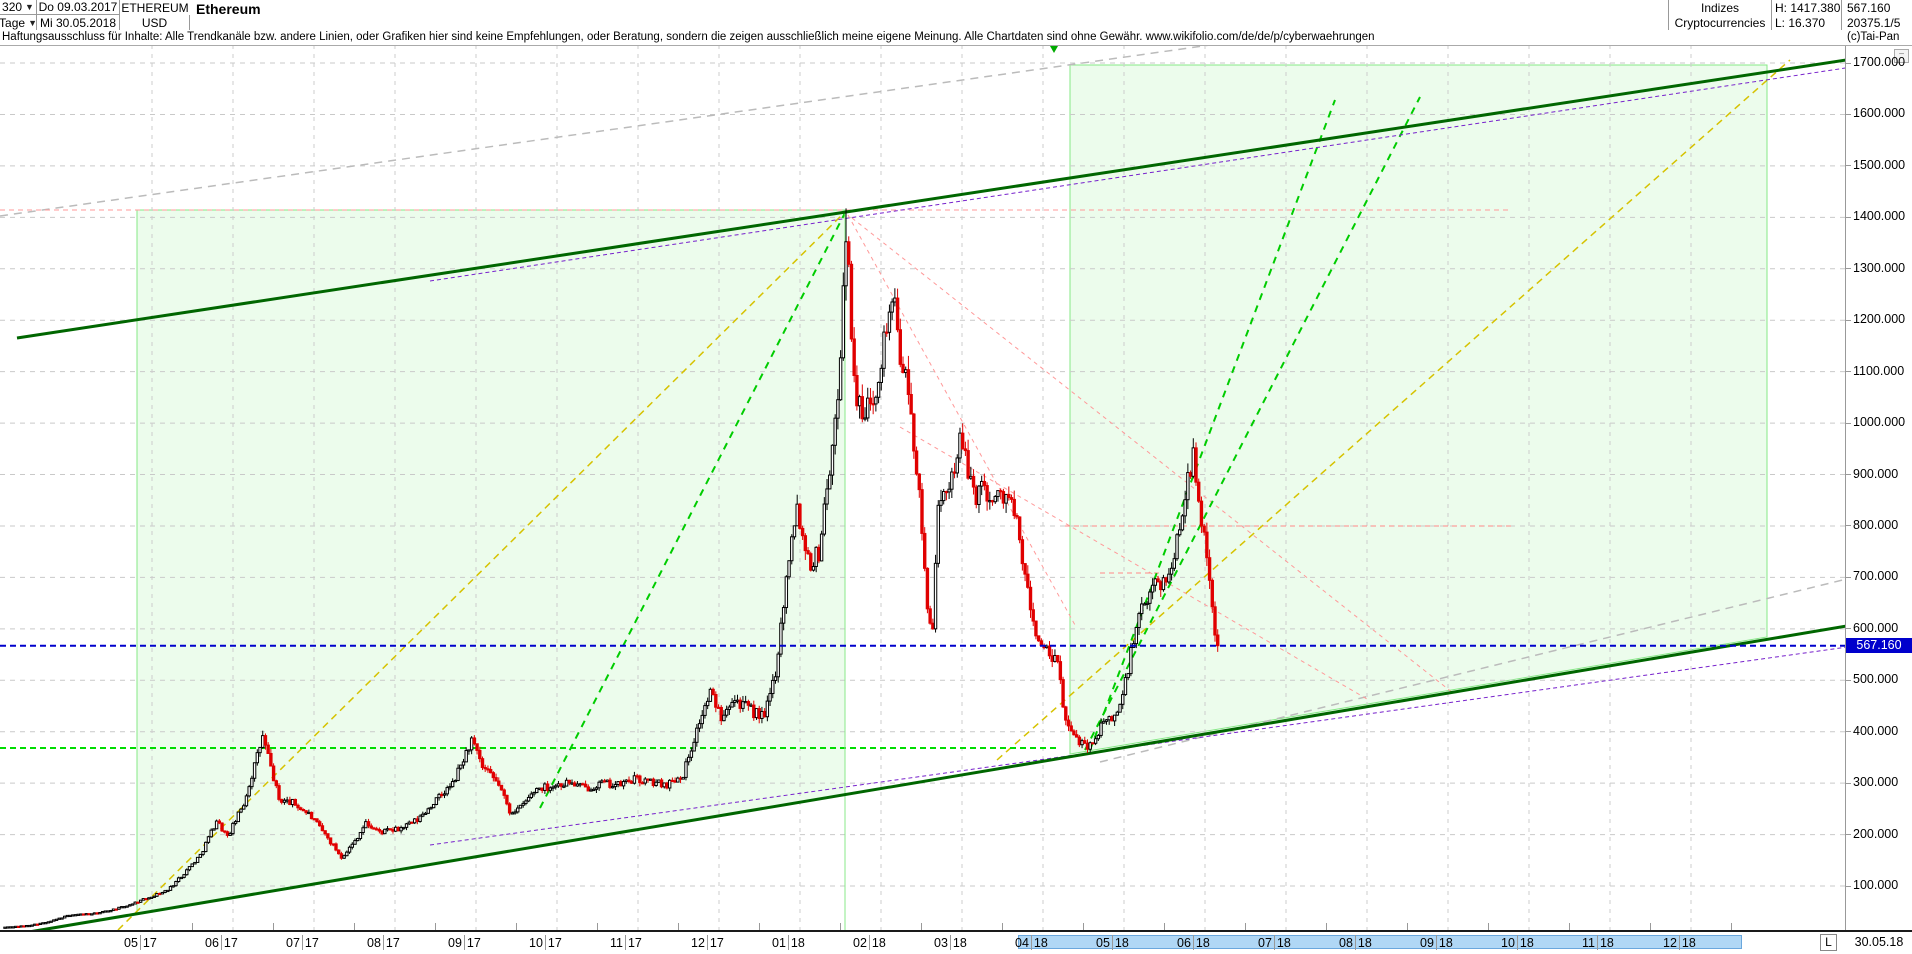 The width and height of the screenshot is (1912, 954). Describe the element at coordinates (1876, 627) in the screenshot. I see `y-axis-label: 600.000` at that location.